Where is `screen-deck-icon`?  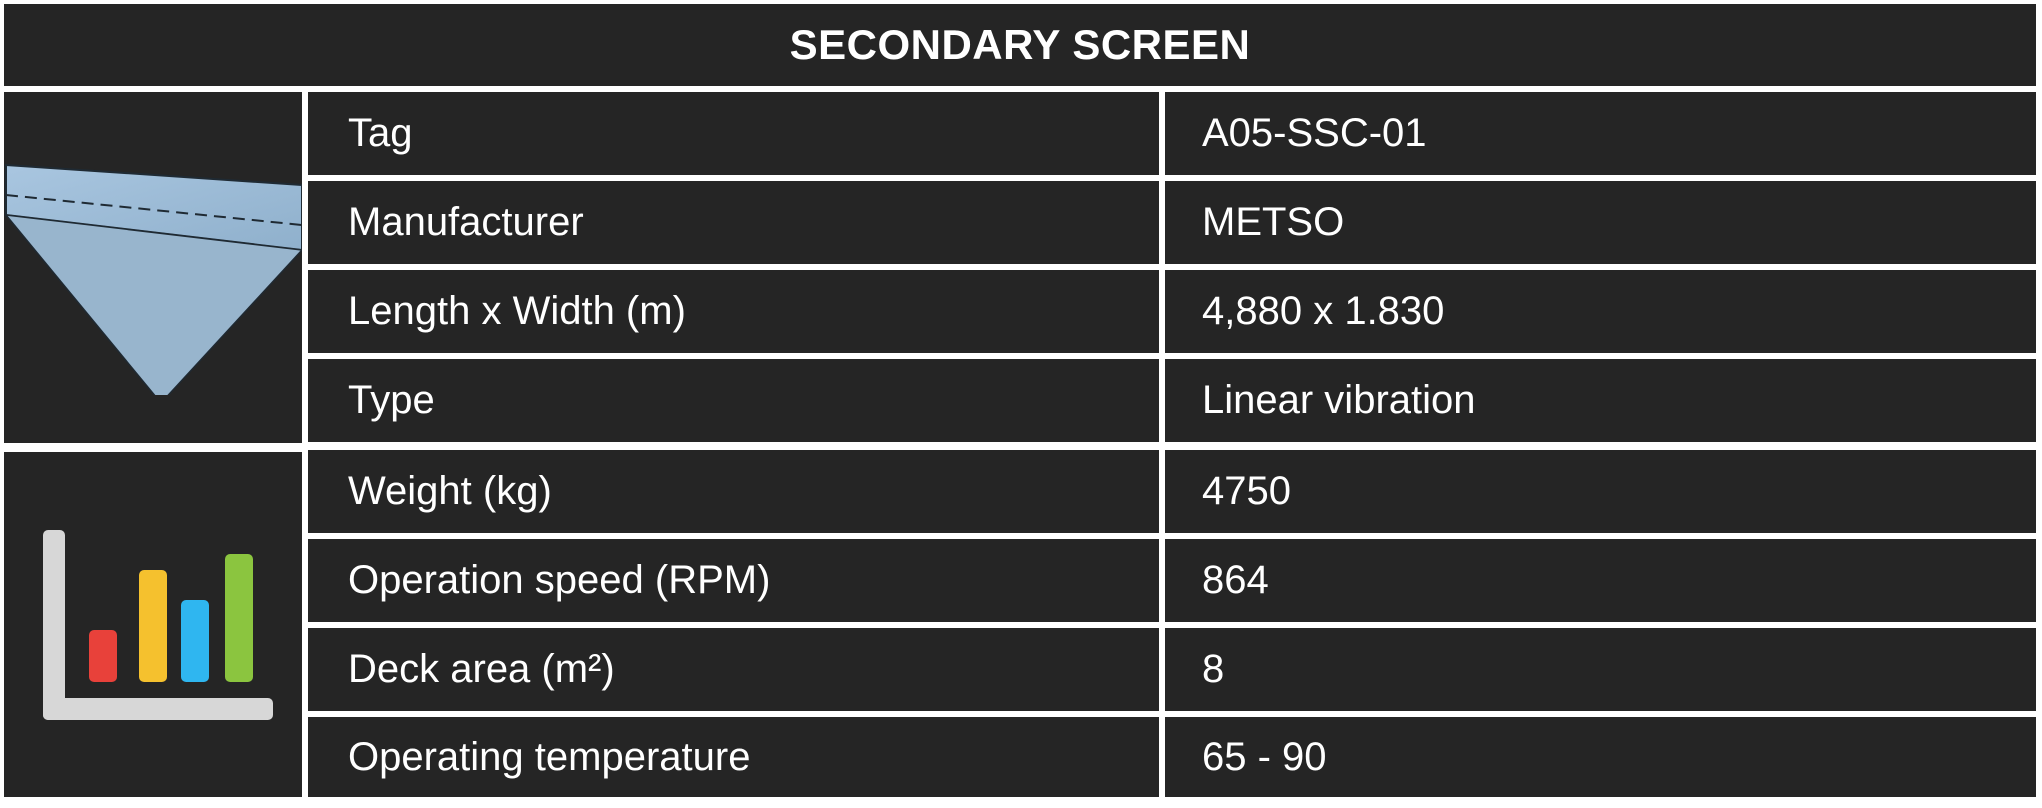
screen-deck-icon is located at coordinates (154, 270).